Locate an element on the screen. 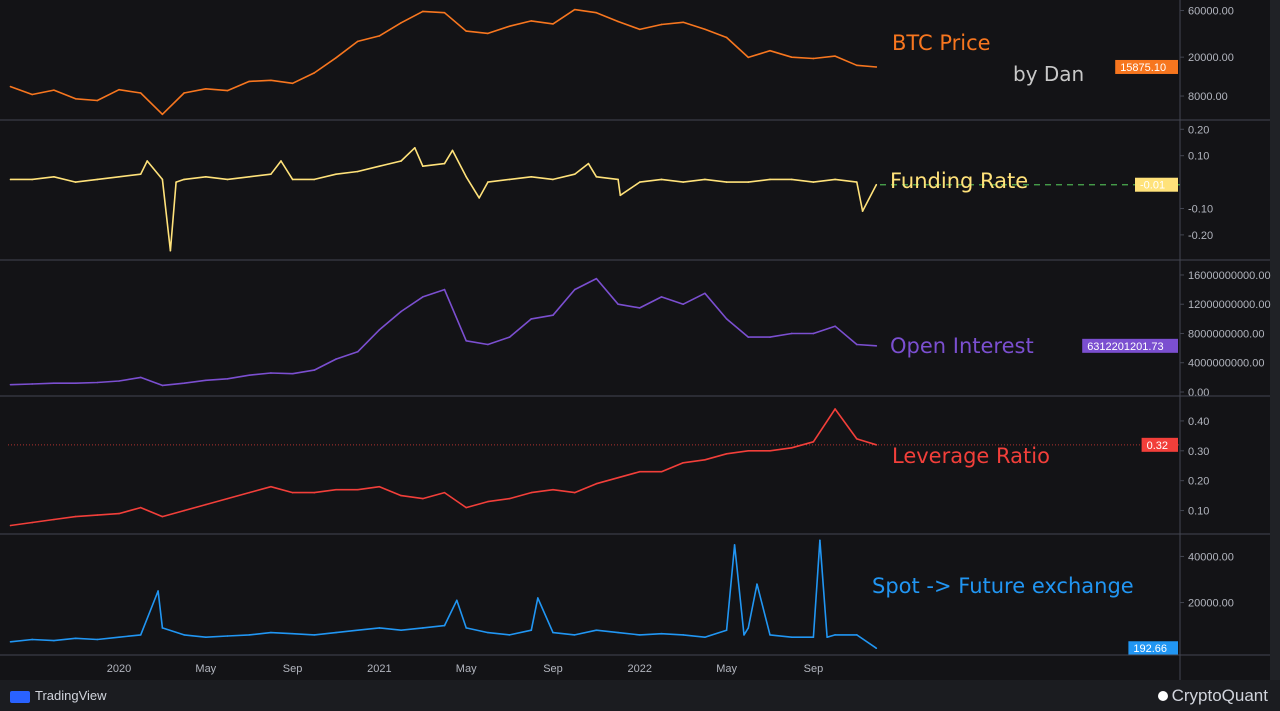 The image size is (1280, 711). y-tick-label: 4000000000.00 is located at coordinates (1226, 364).